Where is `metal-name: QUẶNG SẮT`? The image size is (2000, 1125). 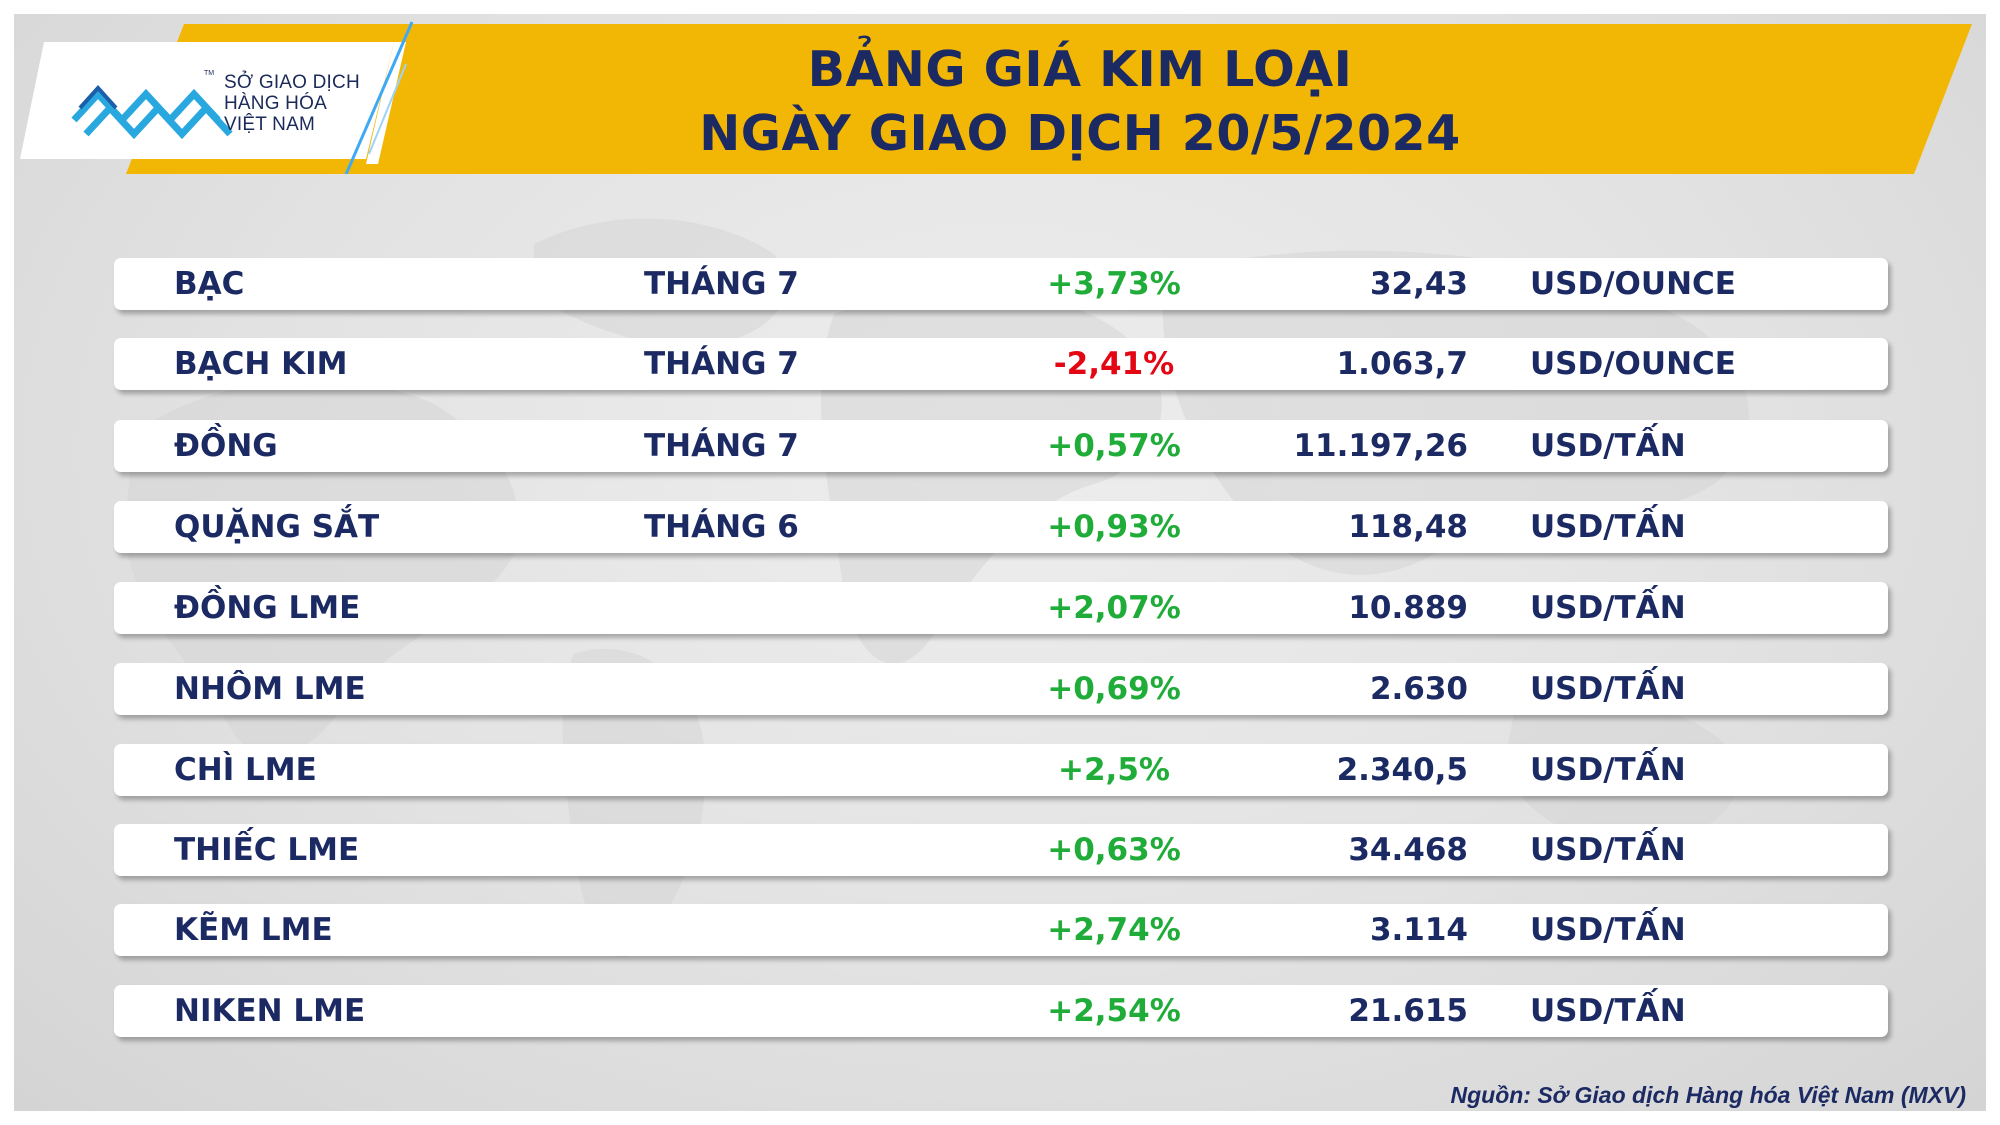
metal-name: QUẶNG SẮT is located at coordinates (277, 527).